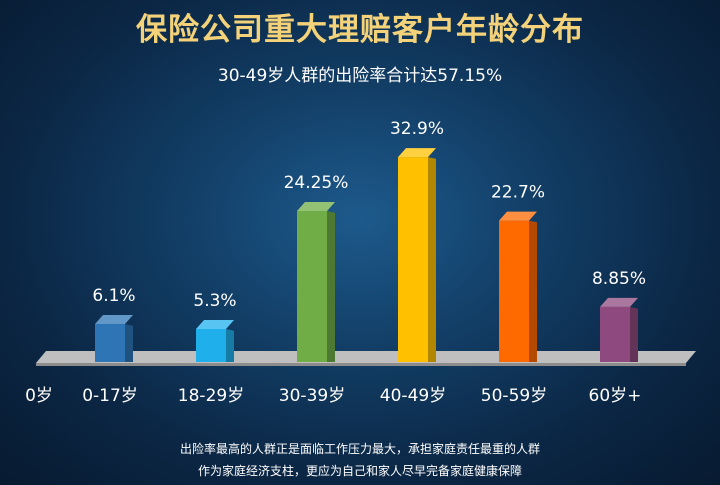 Image resolution: width=720 pixels, height=485 pixels. I want to click on value-label: 22.7%, so click(518, 193).